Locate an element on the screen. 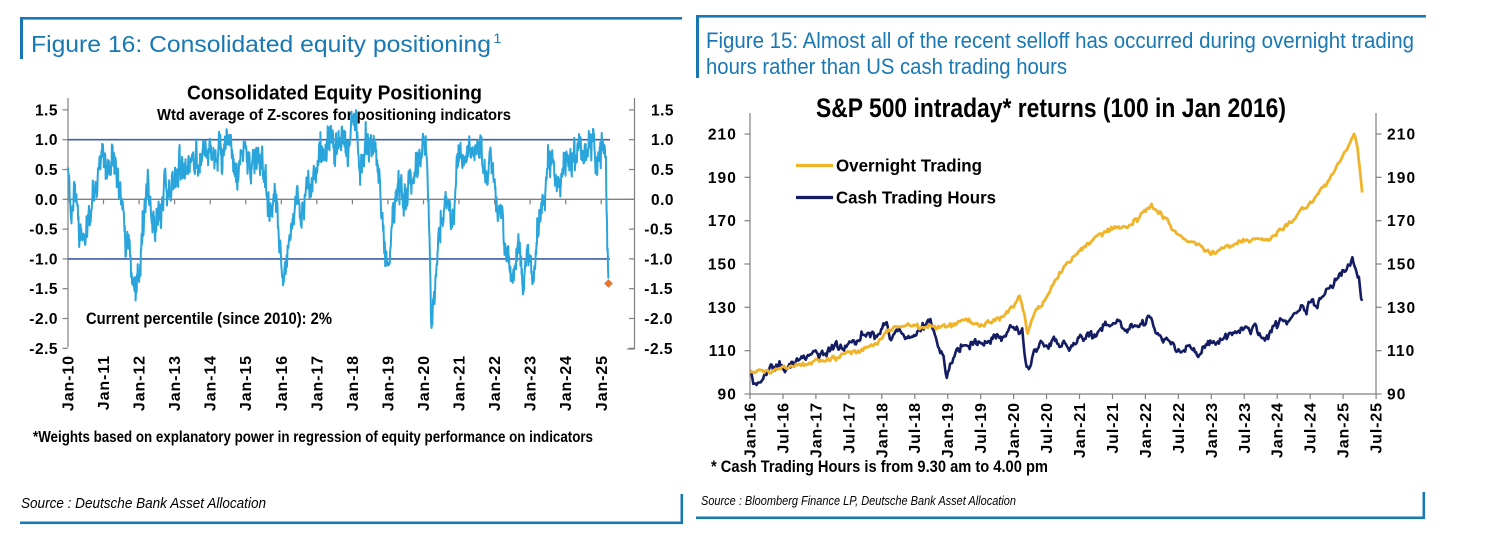  svg-text: Jul-24 is located at coordinates (1311, 428).